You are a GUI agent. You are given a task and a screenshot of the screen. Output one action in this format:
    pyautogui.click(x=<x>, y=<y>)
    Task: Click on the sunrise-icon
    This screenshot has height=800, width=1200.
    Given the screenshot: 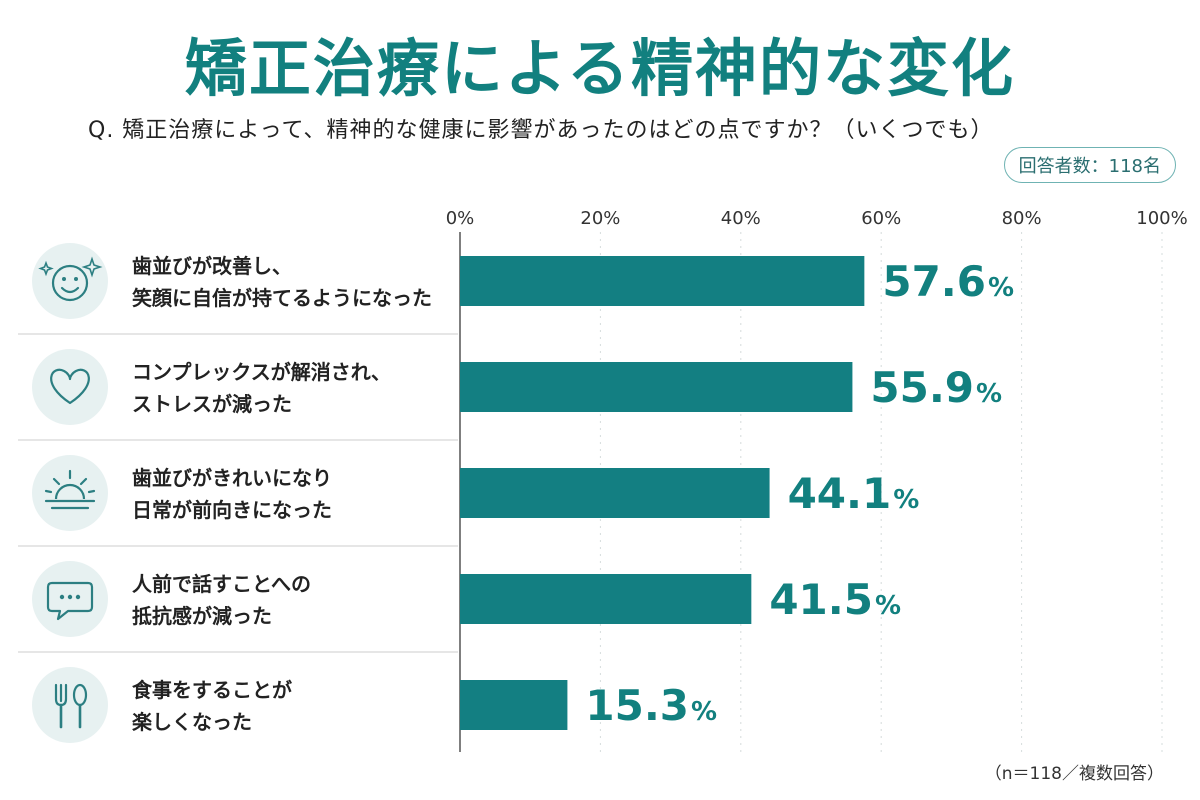 What is the action you would take?
    pyautogui.click(x=70, y=489)
    